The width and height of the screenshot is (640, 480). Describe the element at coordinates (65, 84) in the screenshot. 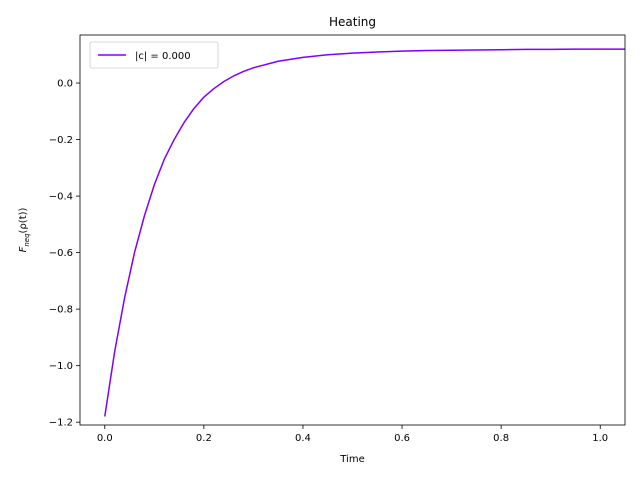

I see `y-tick-label: 0.0` at that location.